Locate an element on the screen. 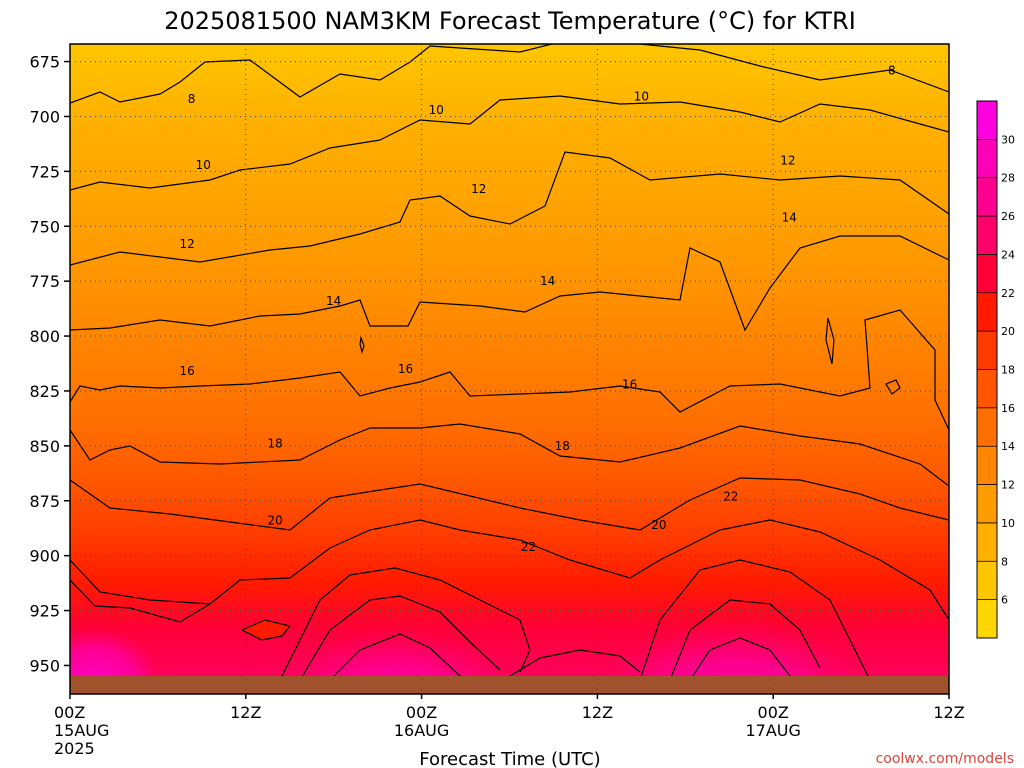 The image size is (1024, 768). y-tick-label: 900 is located at coordinates (44, 556).